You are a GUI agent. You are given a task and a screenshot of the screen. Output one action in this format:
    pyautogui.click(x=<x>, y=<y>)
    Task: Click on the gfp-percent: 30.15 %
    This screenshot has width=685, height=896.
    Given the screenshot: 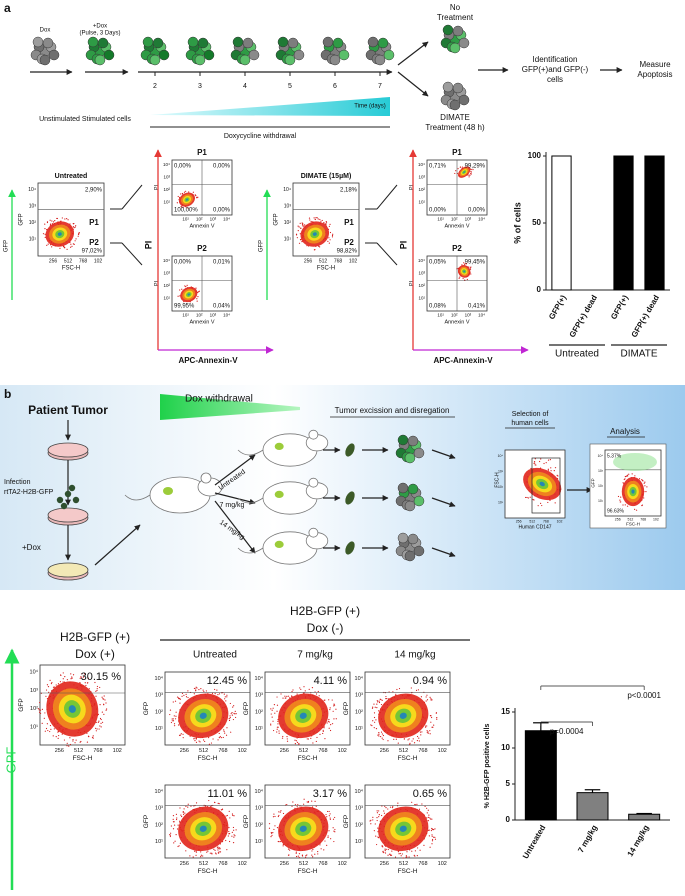 What is the action you would take?
    pyautogui.click(x=101, y=677)
    